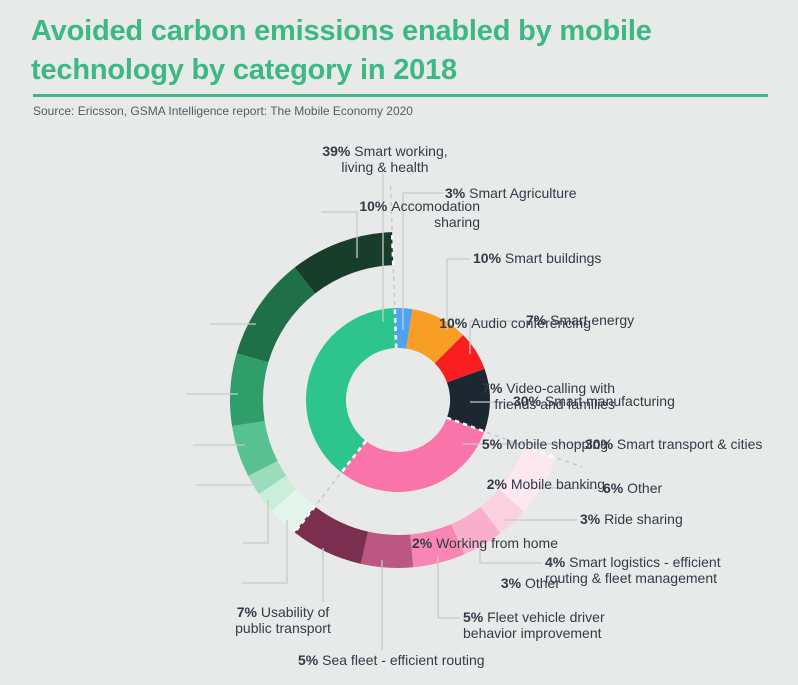 Image resolution: width=798 pixels, height=685 pixels. Describe the element at coordinates (459, 358) in the screenshot. I see `inner-slice-smart-energy` at that location.